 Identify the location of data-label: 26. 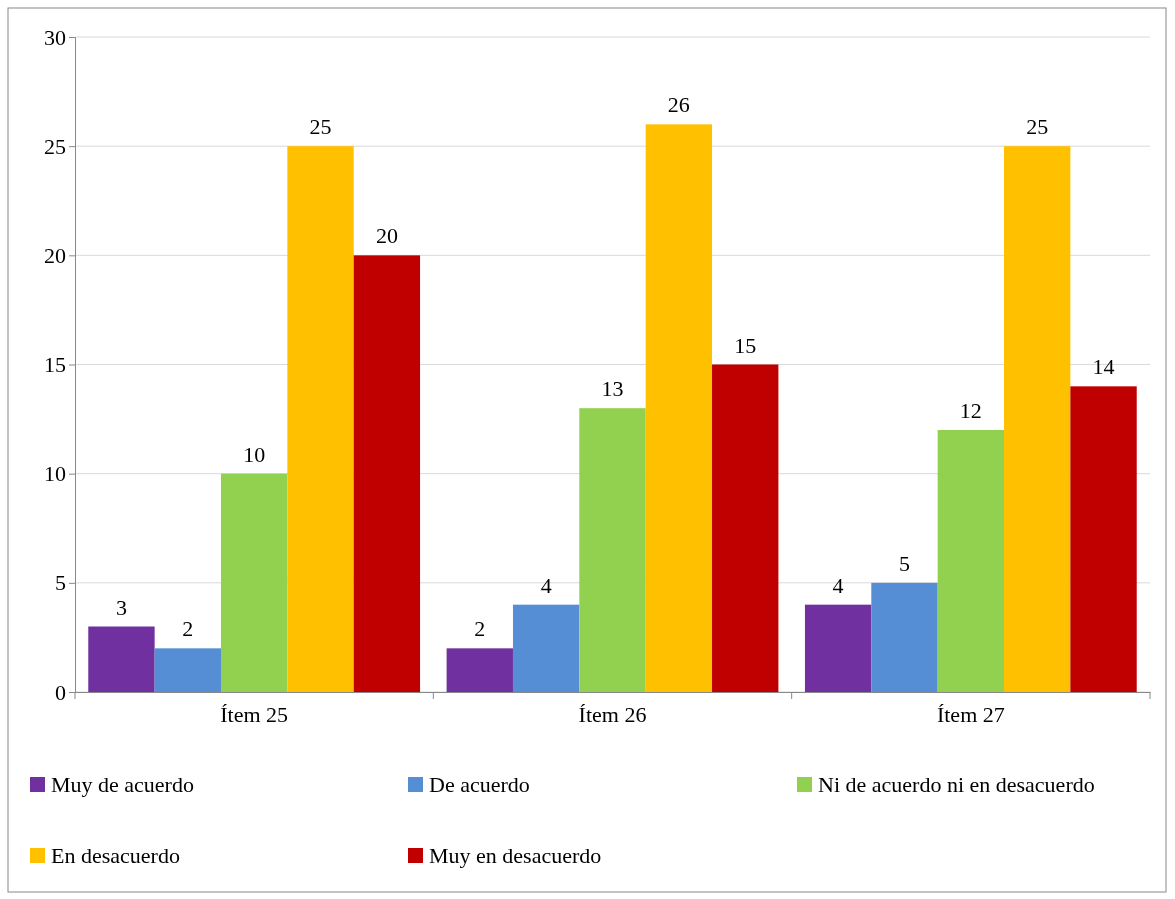
(678, 105).